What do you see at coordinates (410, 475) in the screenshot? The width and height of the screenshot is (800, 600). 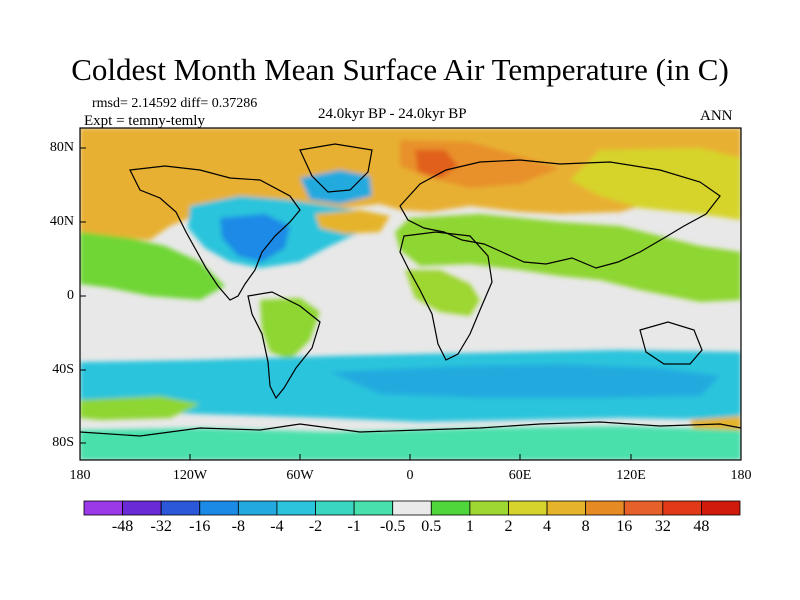 I see `lon-tick-label: 0` at bounding box center [410, 475].